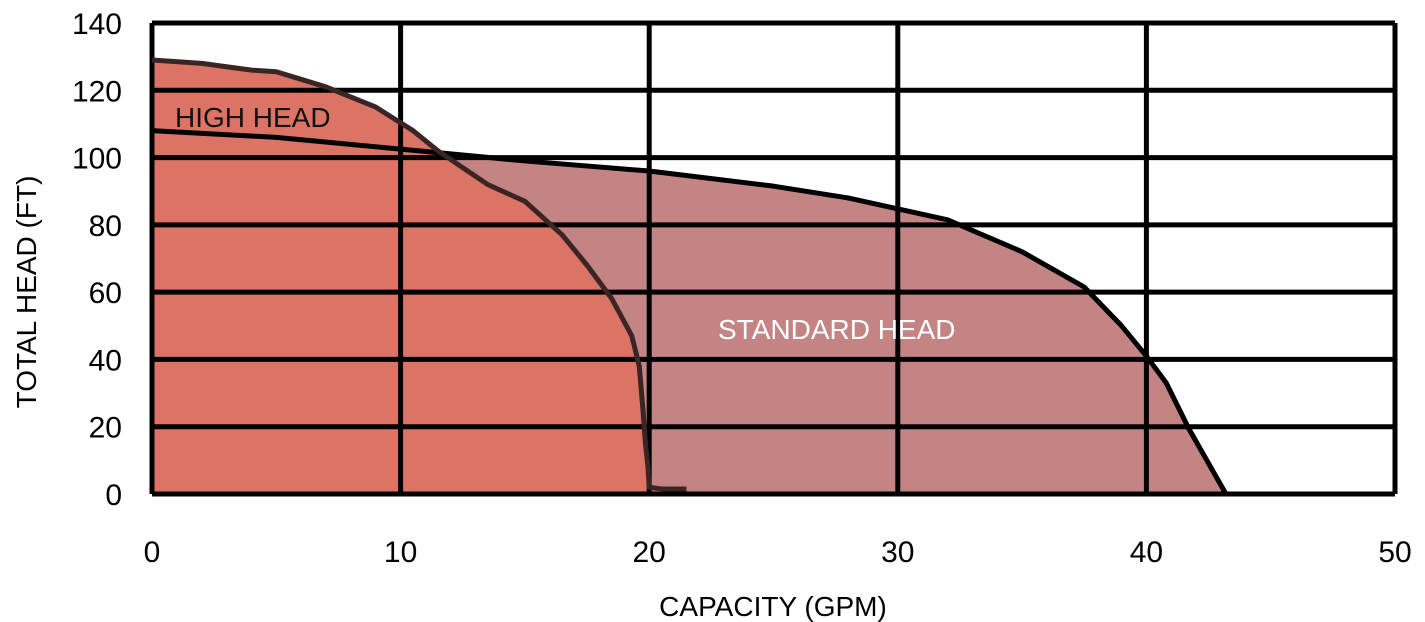 This screenshot has height=622, width=1425. I want to click on y-tick-label-80: 80, so click(105, 226).